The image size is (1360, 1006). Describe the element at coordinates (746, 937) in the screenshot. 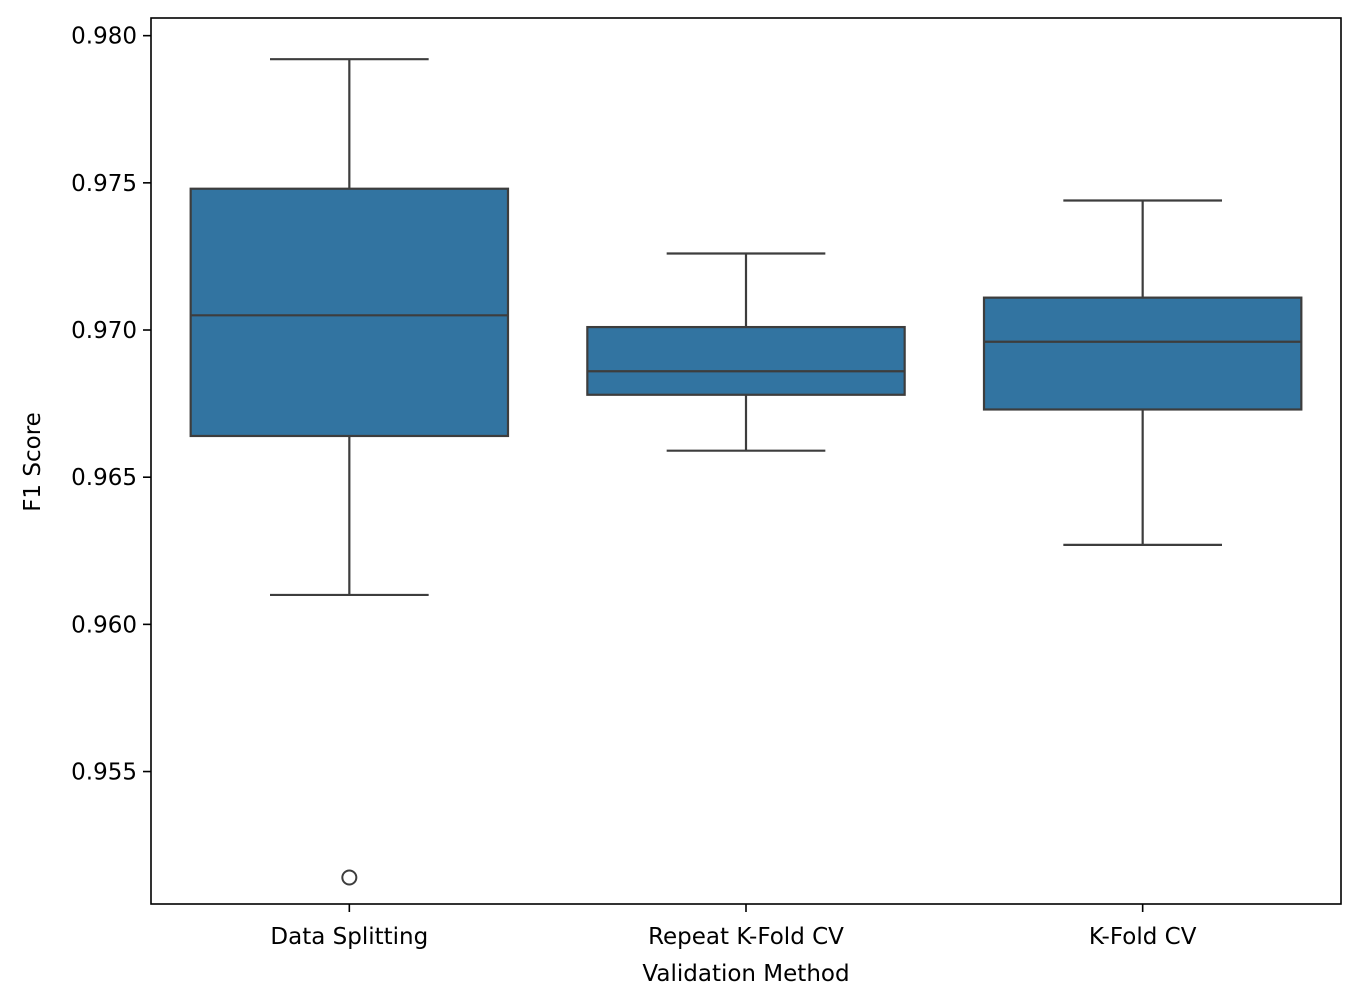

I see `x-tick-label: Repeat K-Fold CV` at that location.